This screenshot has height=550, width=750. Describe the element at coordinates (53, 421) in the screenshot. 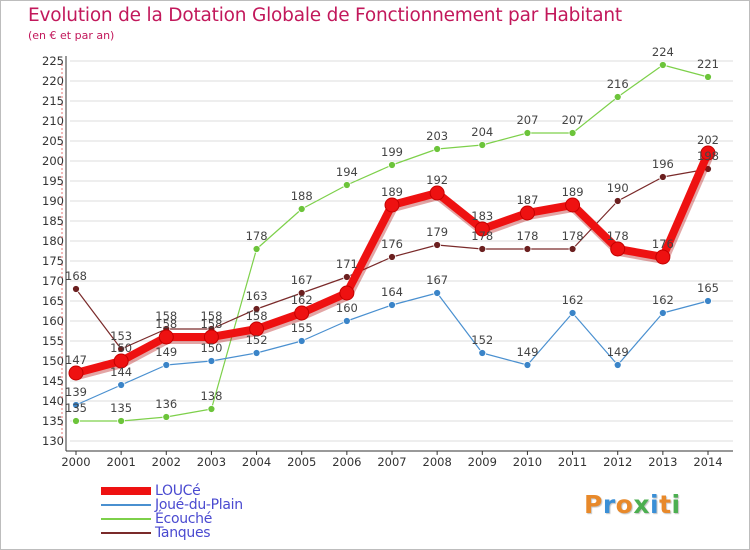

I see `y-tick-label: 135` at that location.